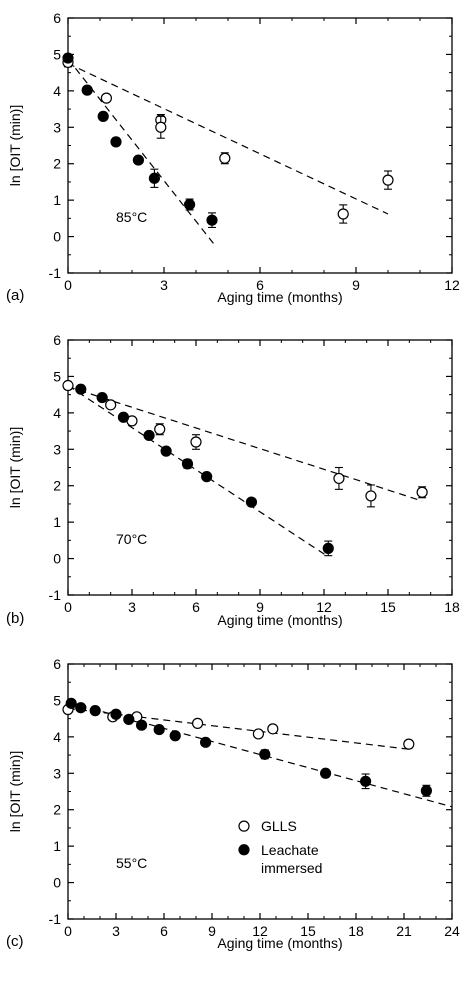  Describe the element at coordinates (290, 850) in the screenshot. I see `legend-label: Leachate` at that location.